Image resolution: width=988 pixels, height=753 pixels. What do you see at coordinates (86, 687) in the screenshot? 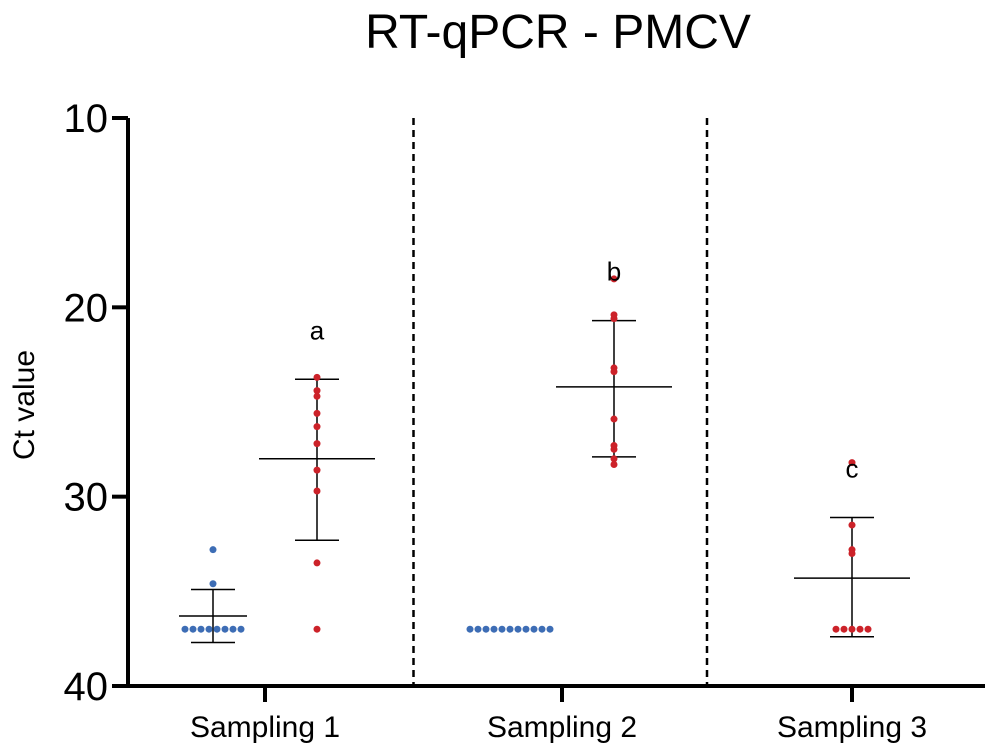
I see `y-tick-label: 40` at bounding box center [86, 687].